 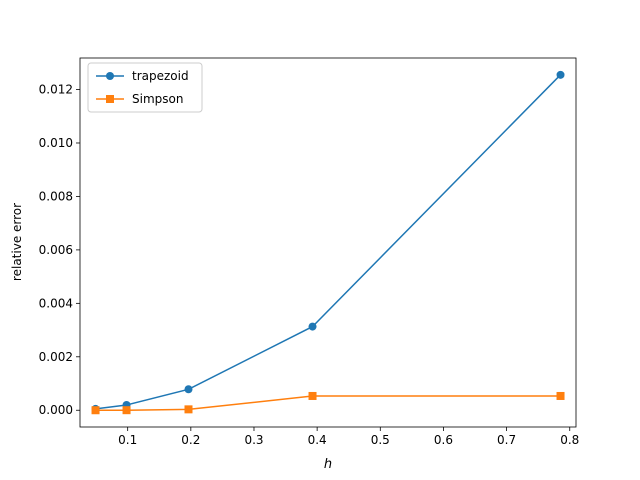 What do you see at coordinates (506, 440) in the screenshot?
I see `x-tick-label: 0.7` at bounding box center [506, 440].